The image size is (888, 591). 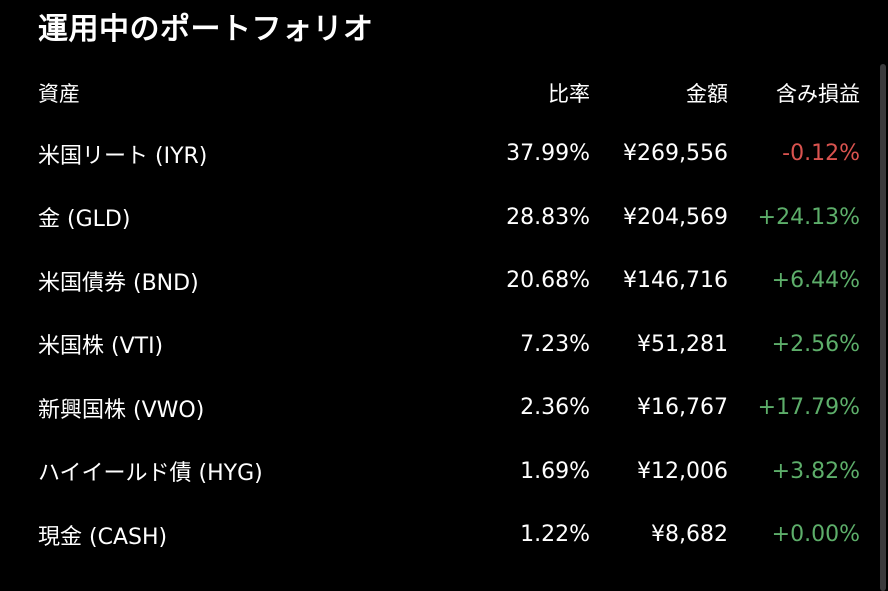 What do you see at coordinates (682, 471) in the screenshot?
I see `asset-amount: ¥12,006` at bounding box center [682, 471].